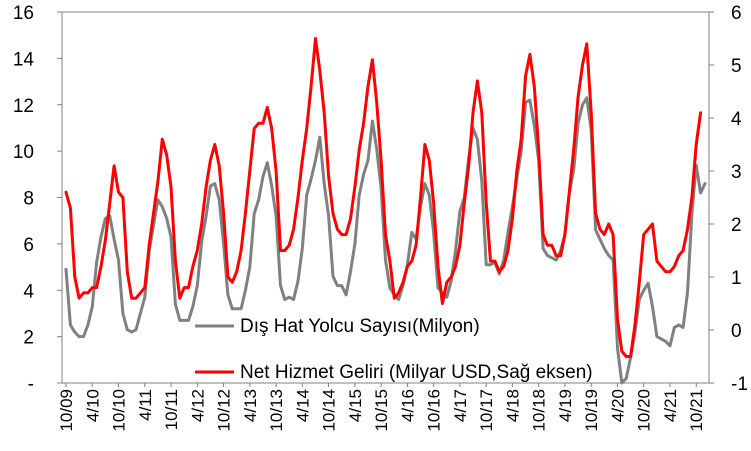 The width and height of the screenshot is (751, 451). Describe the element at coordinates (736, 119) in the screenshot. I see `right-axis-tick-label: 4` at that location.